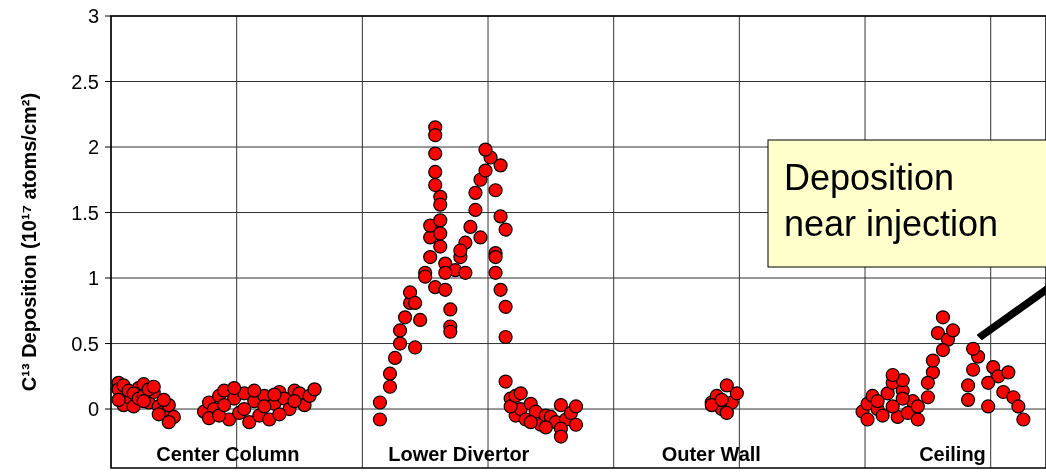 The image size is (1046, 474). What do you see at coordinates (93, 16) in the screenshot?
I see `y-tick-label: 3` at bounding box center [93, 16].